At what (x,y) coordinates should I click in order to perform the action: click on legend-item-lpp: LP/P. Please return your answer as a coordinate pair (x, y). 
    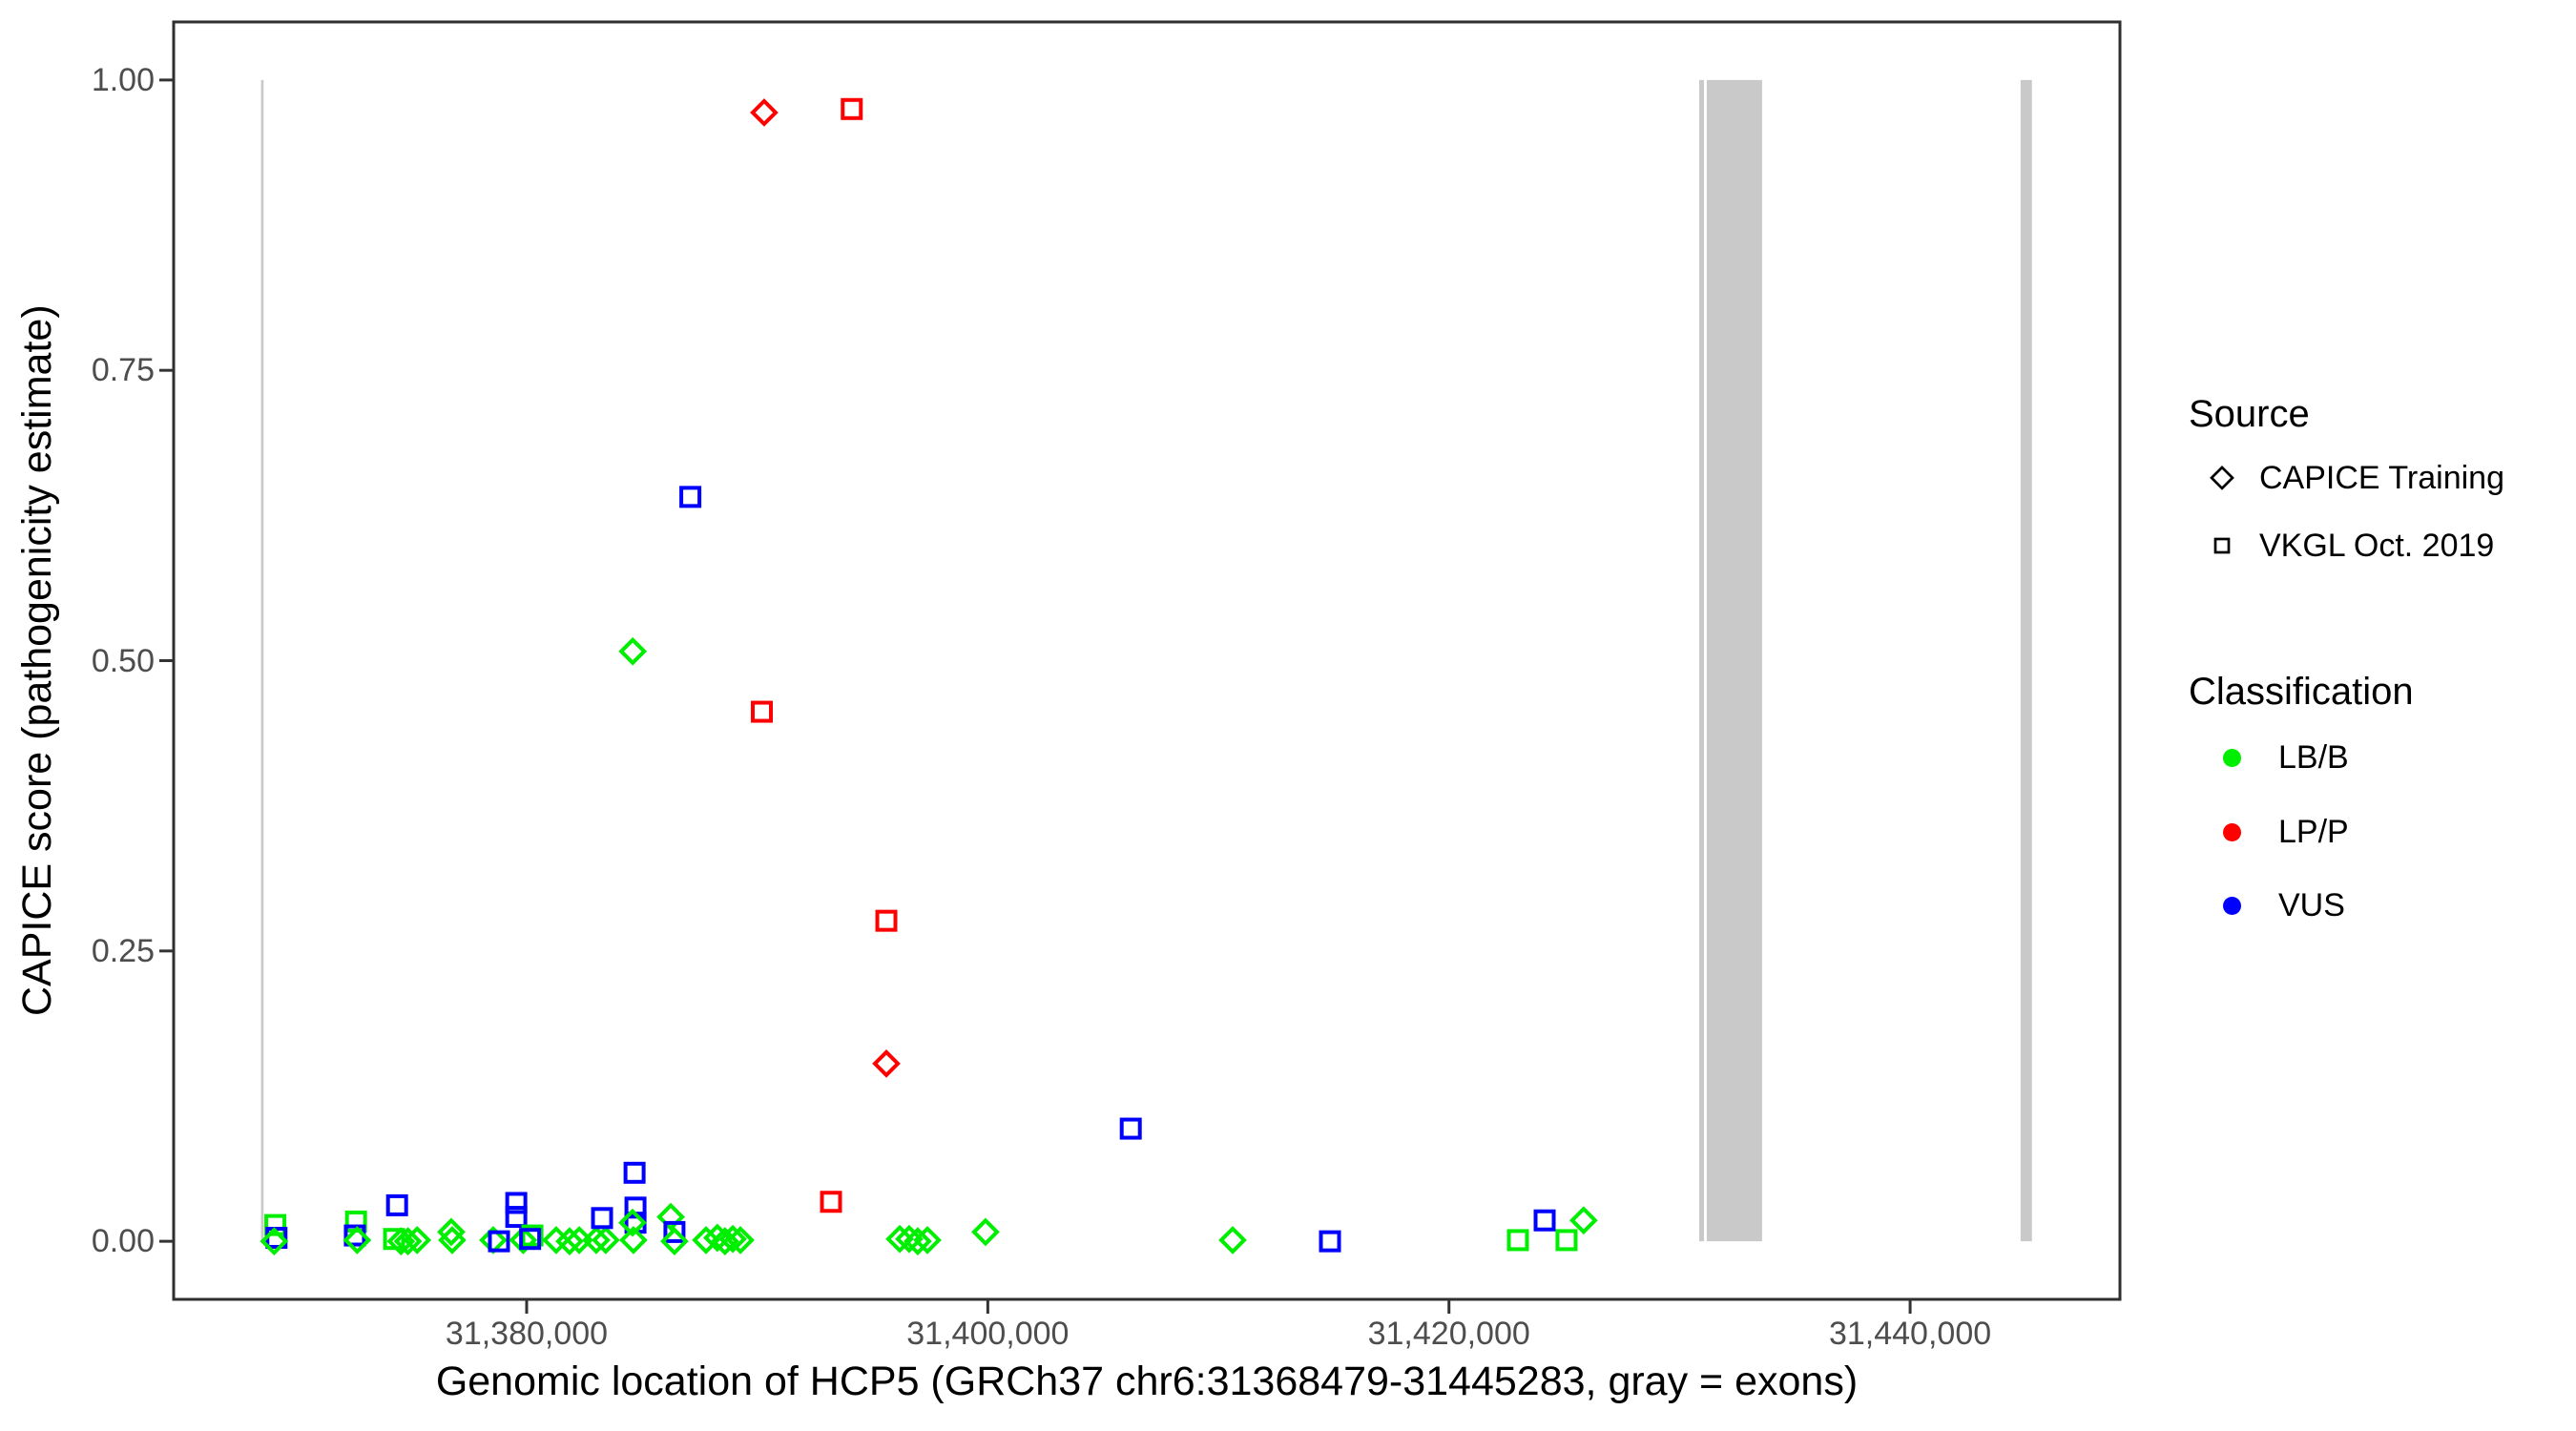
    Looking at the image, I should click on (2269, 832).